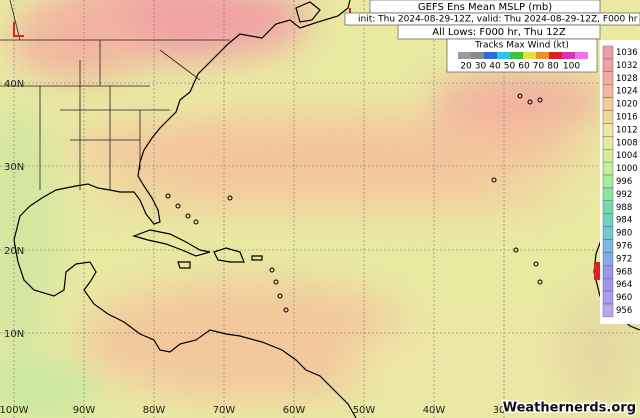  What do you see at coordinates (627, 92) in the screenshot?
I see `colorbar-label: 1024` at bounding box center [627, 92].